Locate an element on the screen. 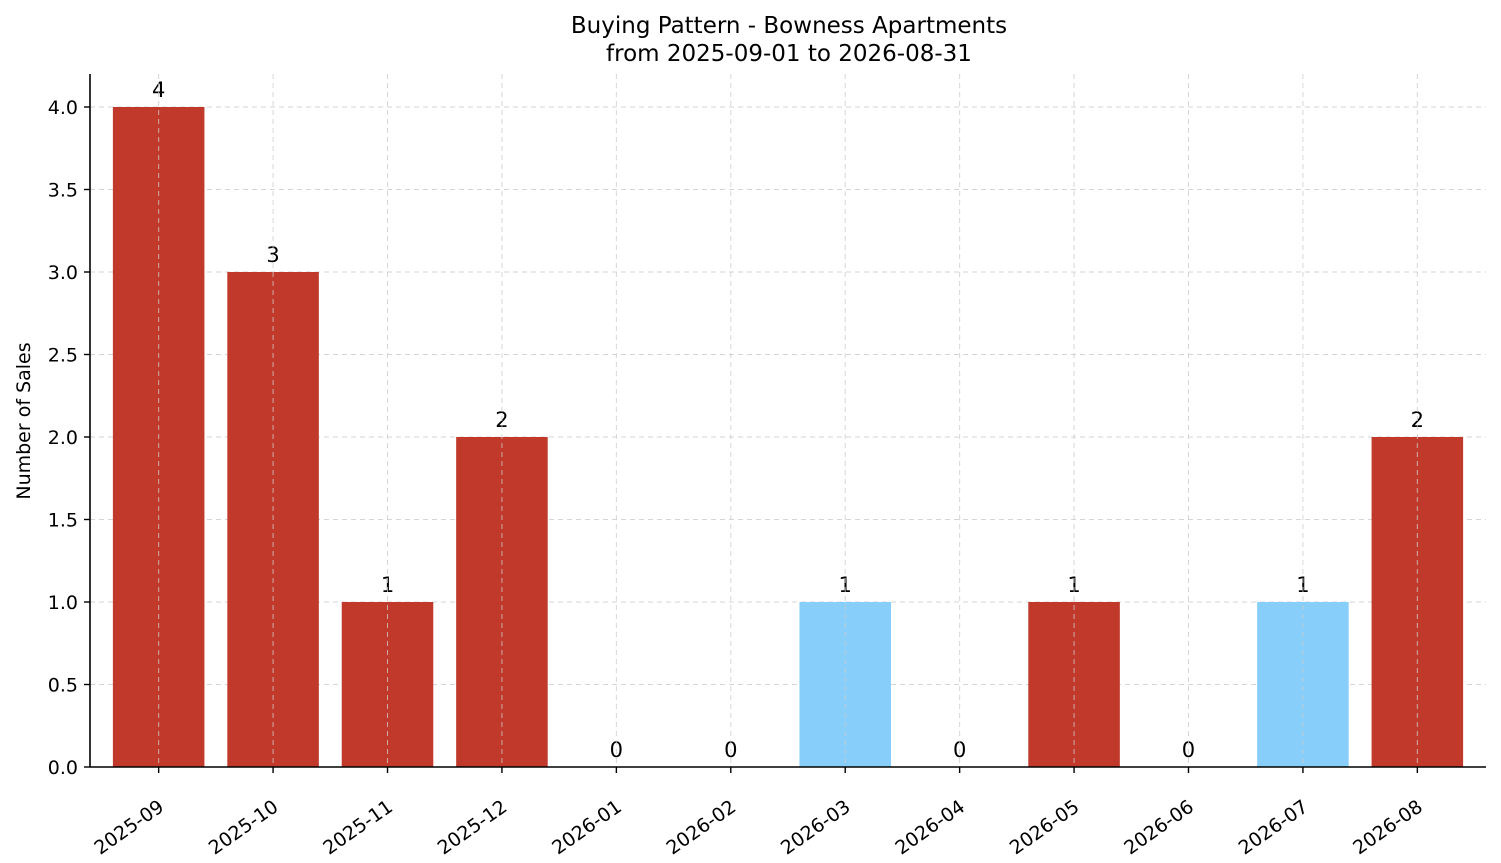  y-tick-label: 4.0 is located at coordinates (63, 108).